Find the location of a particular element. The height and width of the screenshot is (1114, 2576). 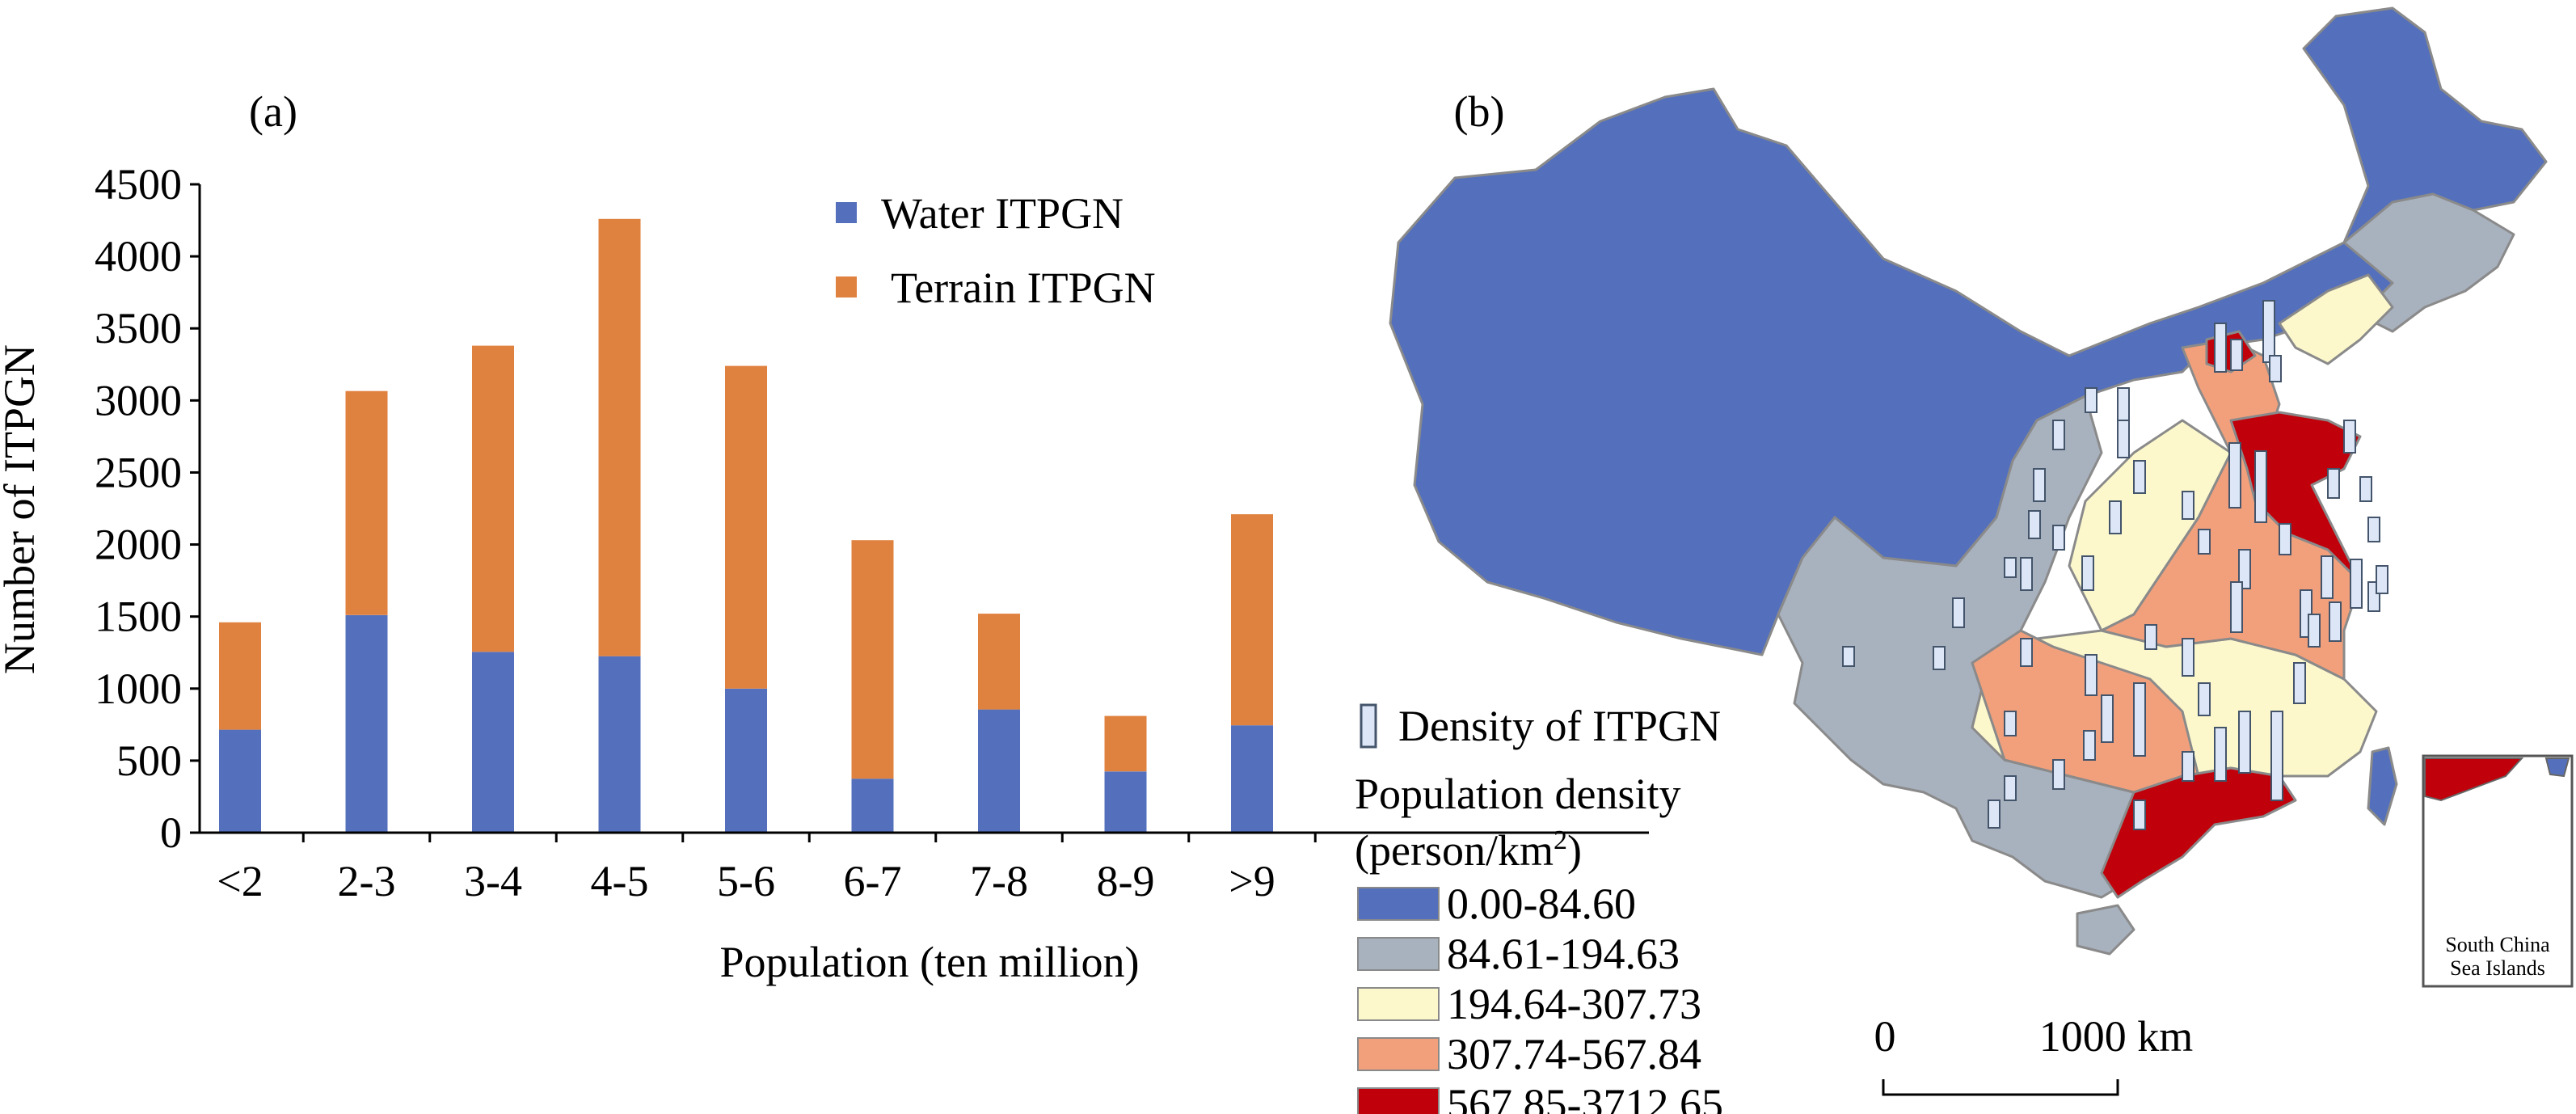

panel-b-label: (b) is located at coordinates (1480, 111).